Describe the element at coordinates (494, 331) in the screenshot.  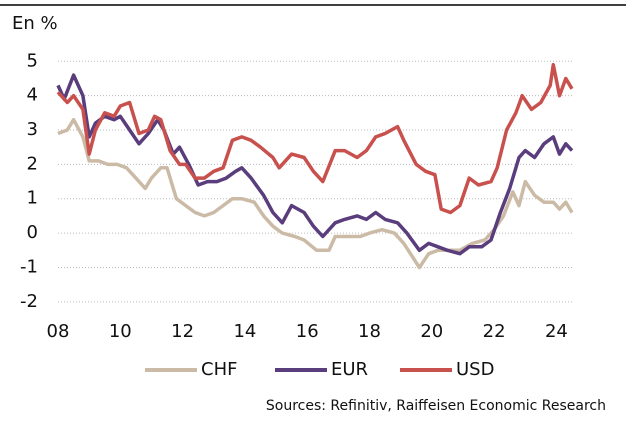
I see `x-tick-label: 22` at that location.